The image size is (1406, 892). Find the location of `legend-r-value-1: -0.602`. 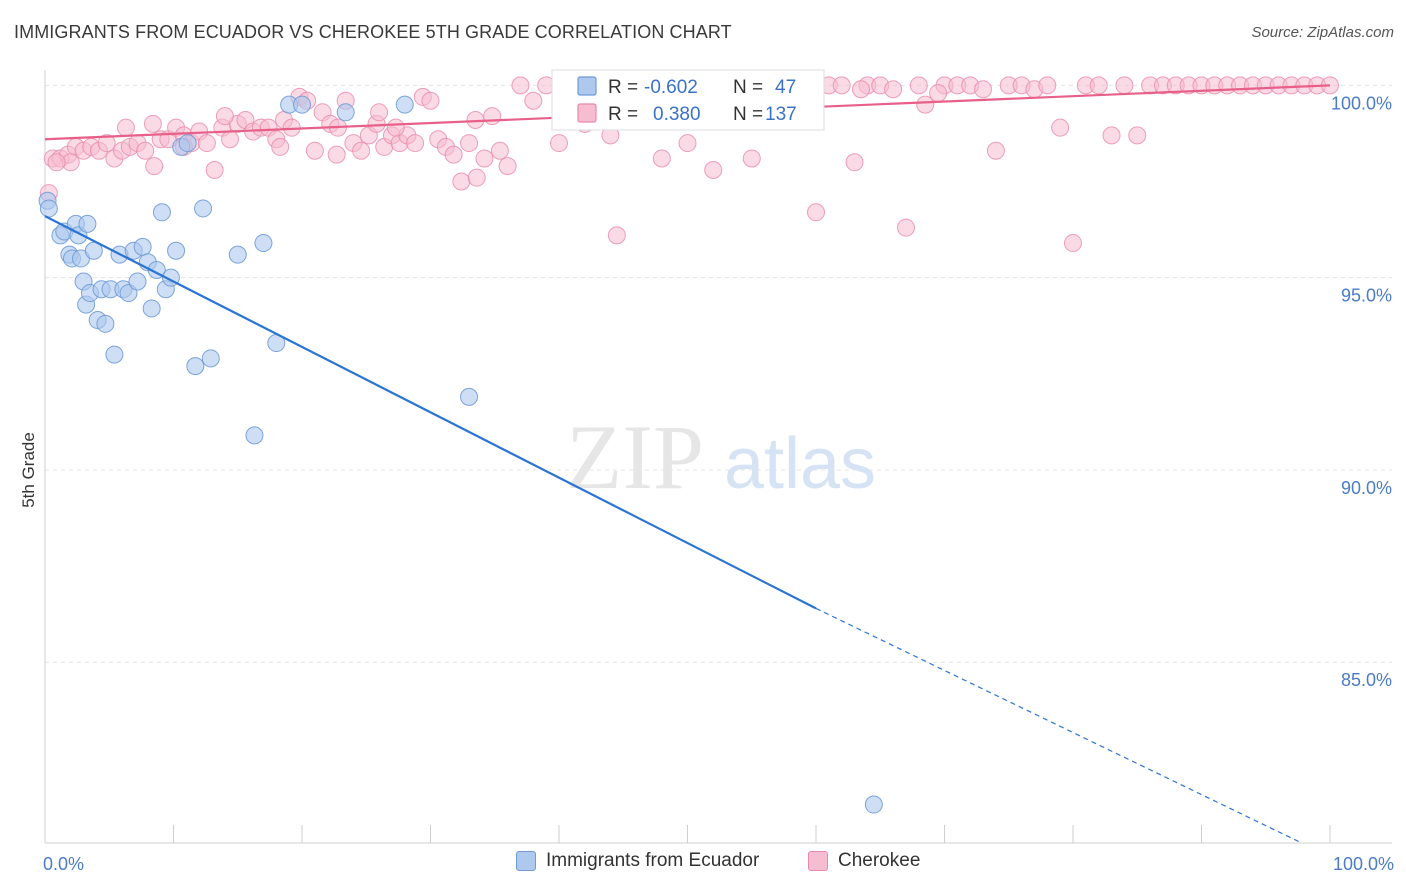

legend-r-value-1: -0.602 is located at coordinates (671, 87).